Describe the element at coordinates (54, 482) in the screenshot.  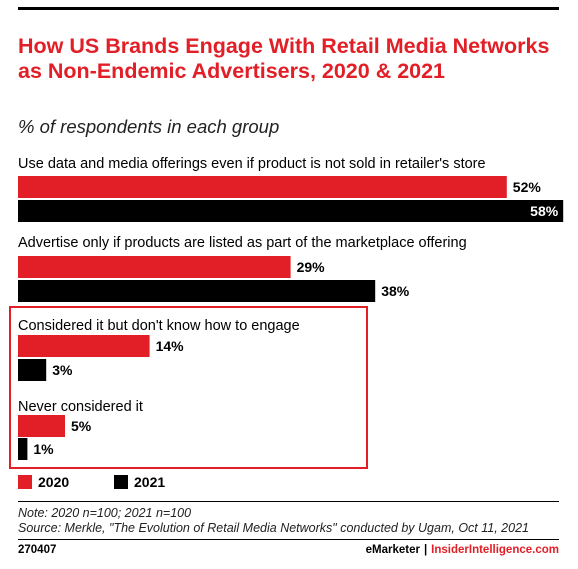
I see `legend-label-2020: 2020` at that location.